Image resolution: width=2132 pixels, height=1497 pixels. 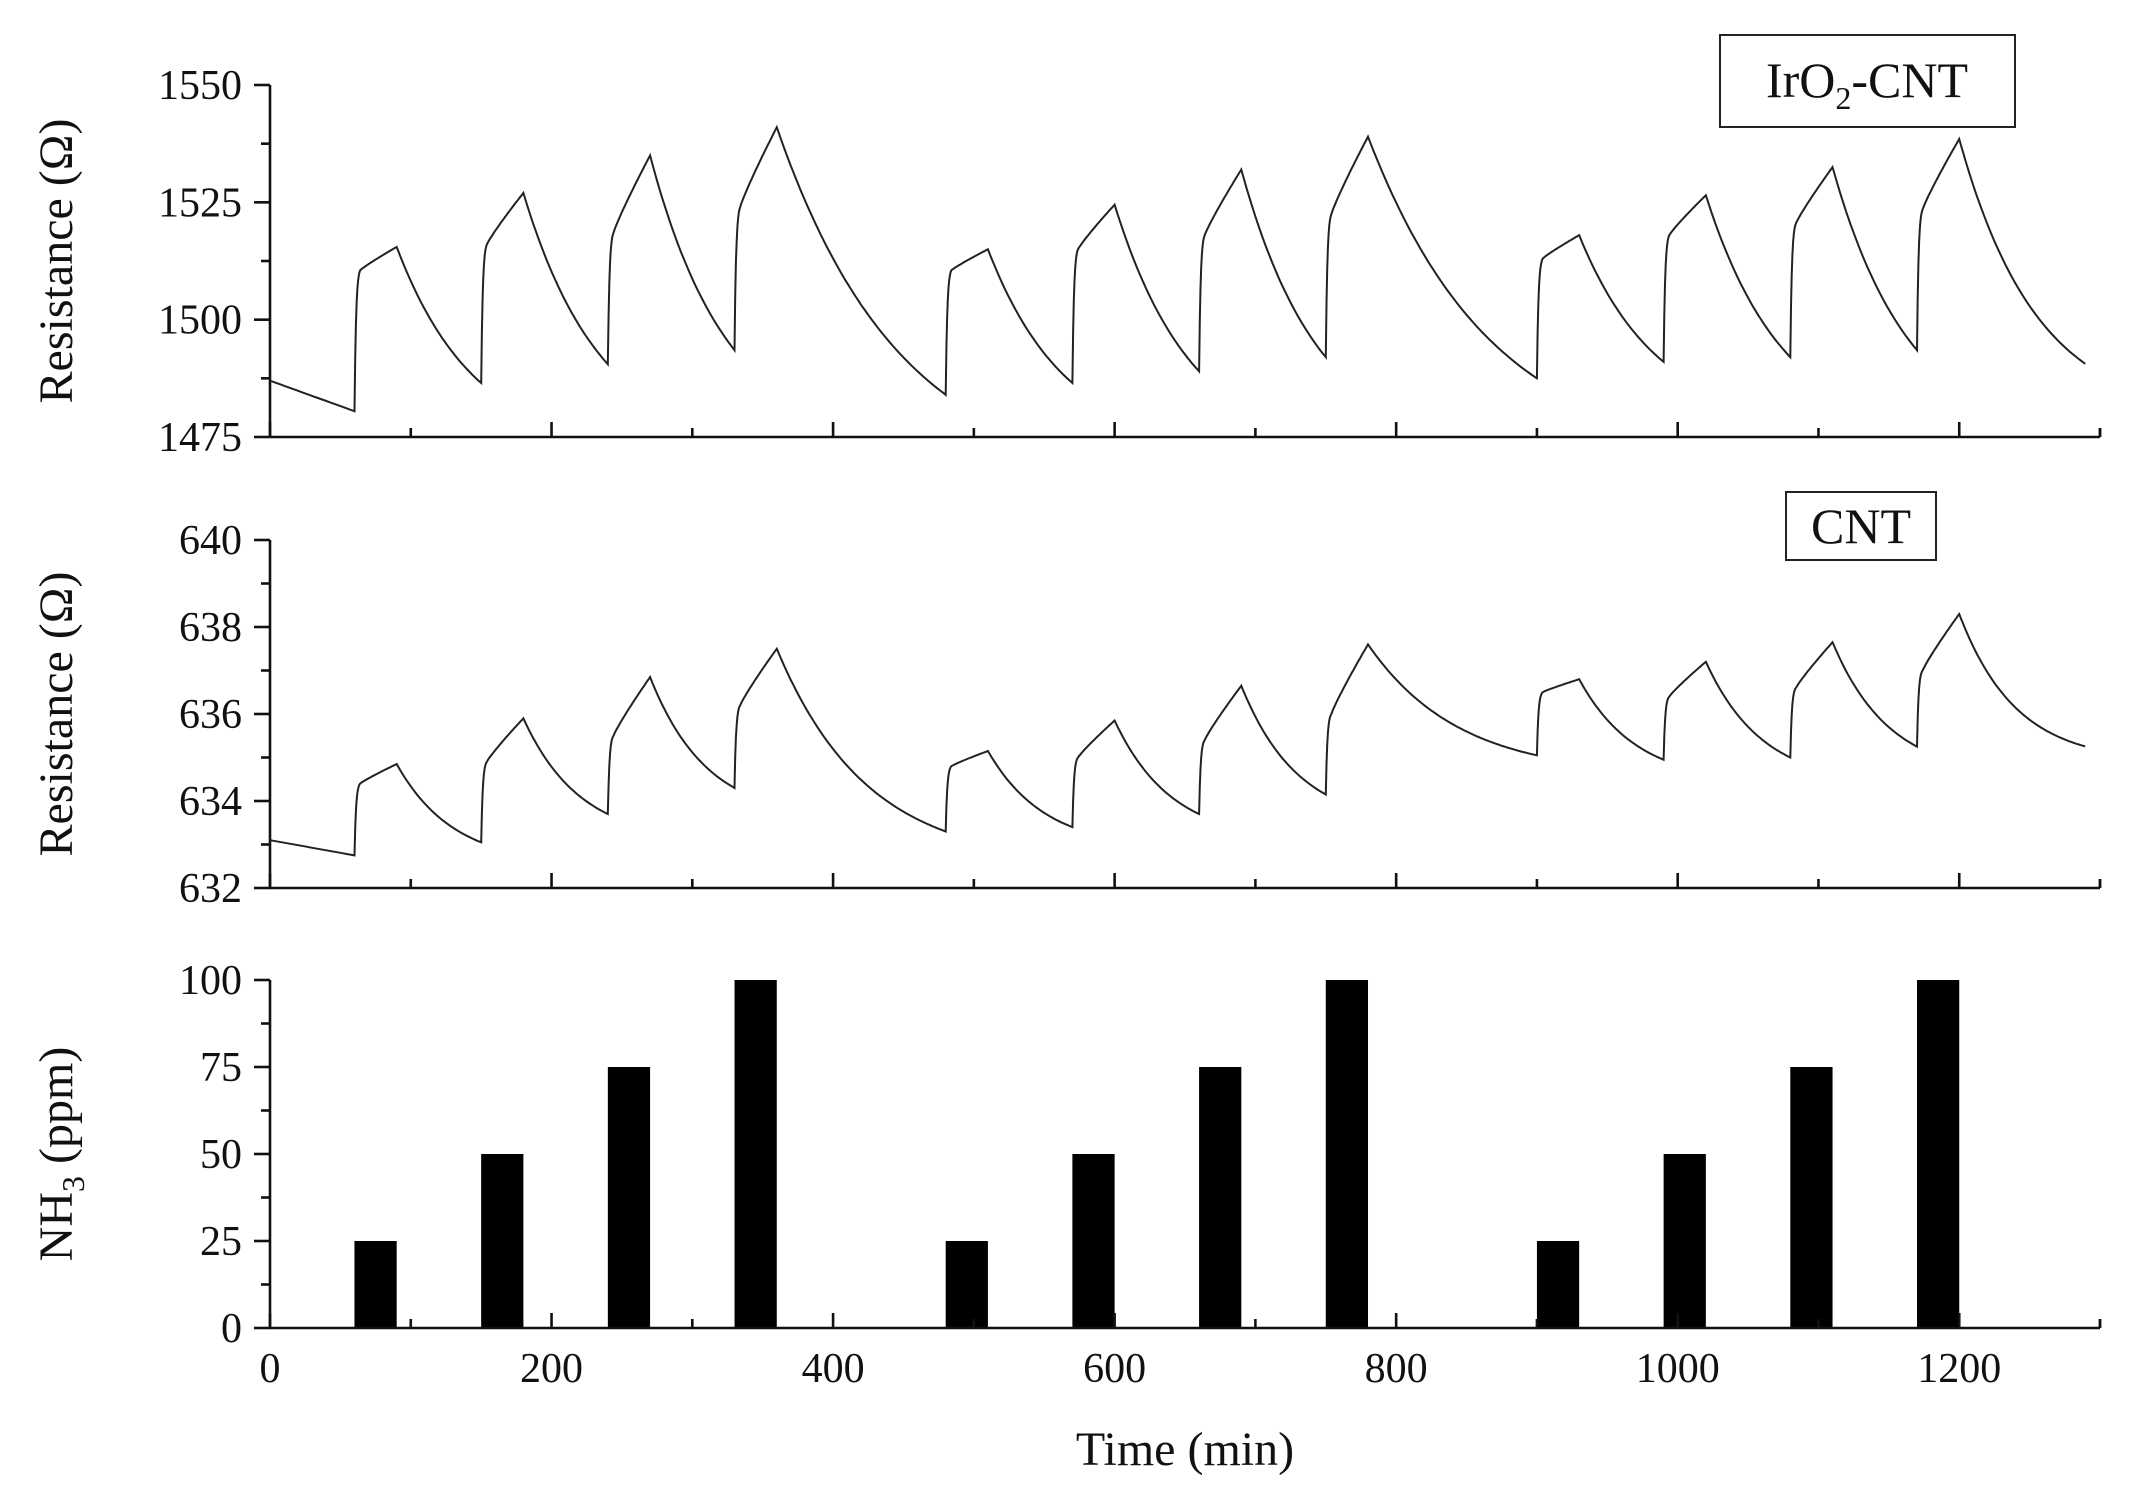 What do you see at coordinates (1114, 1369) in the screenshot?
I see `x-tick-label: 600` at bounding box center [1114, 1369].